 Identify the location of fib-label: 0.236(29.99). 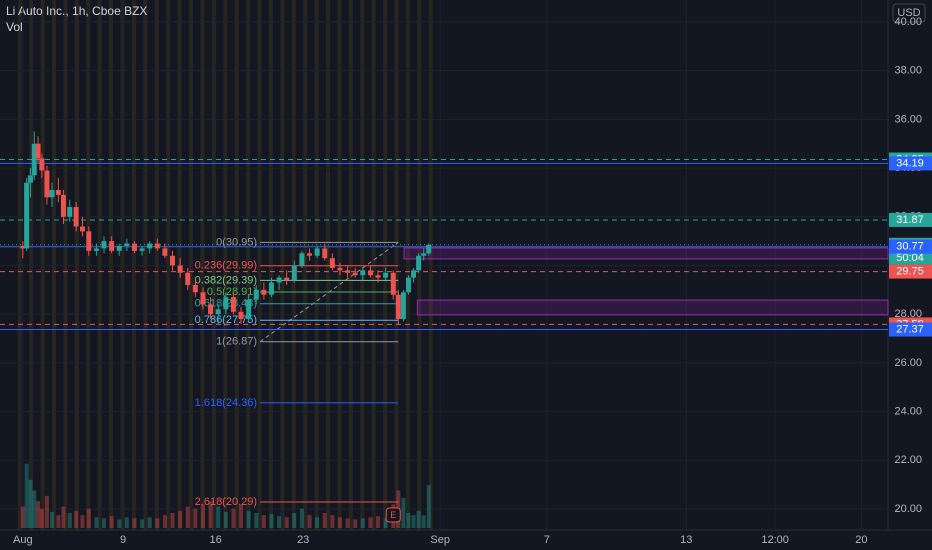
(226, 266).